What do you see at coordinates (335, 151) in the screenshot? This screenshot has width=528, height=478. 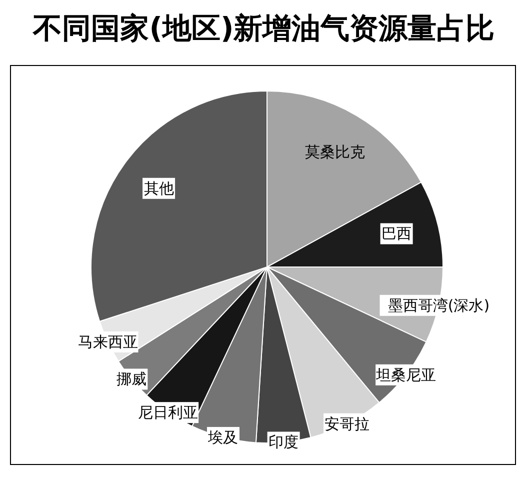 I see `slice-label: 莫桑比克` at bounding box center [335, 151].